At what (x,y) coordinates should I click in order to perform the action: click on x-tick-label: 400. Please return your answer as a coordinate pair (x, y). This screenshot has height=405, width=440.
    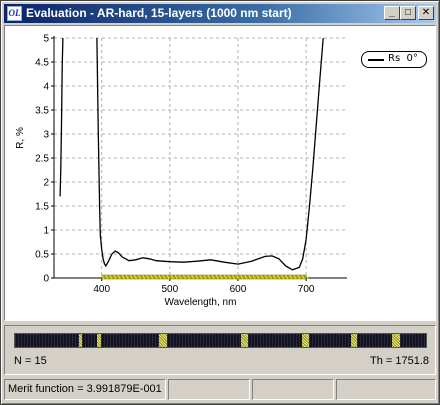
    Looking at the image, I should click on (101, 289).